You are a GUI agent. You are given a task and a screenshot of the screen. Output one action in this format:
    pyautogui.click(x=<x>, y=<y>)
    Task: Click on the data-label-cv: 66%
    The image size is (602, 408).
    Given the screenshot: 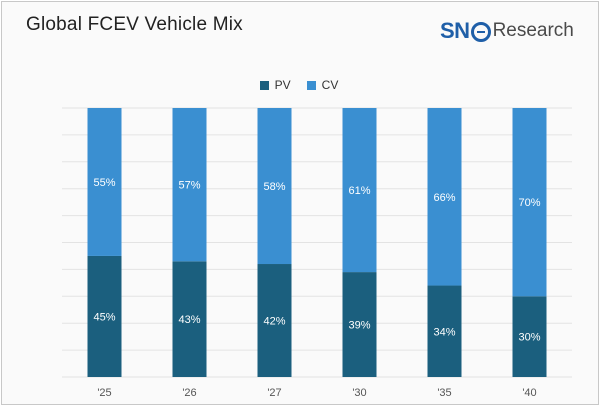 What is the action you would take?
    pyautogui.click(x=444, y=198)
    